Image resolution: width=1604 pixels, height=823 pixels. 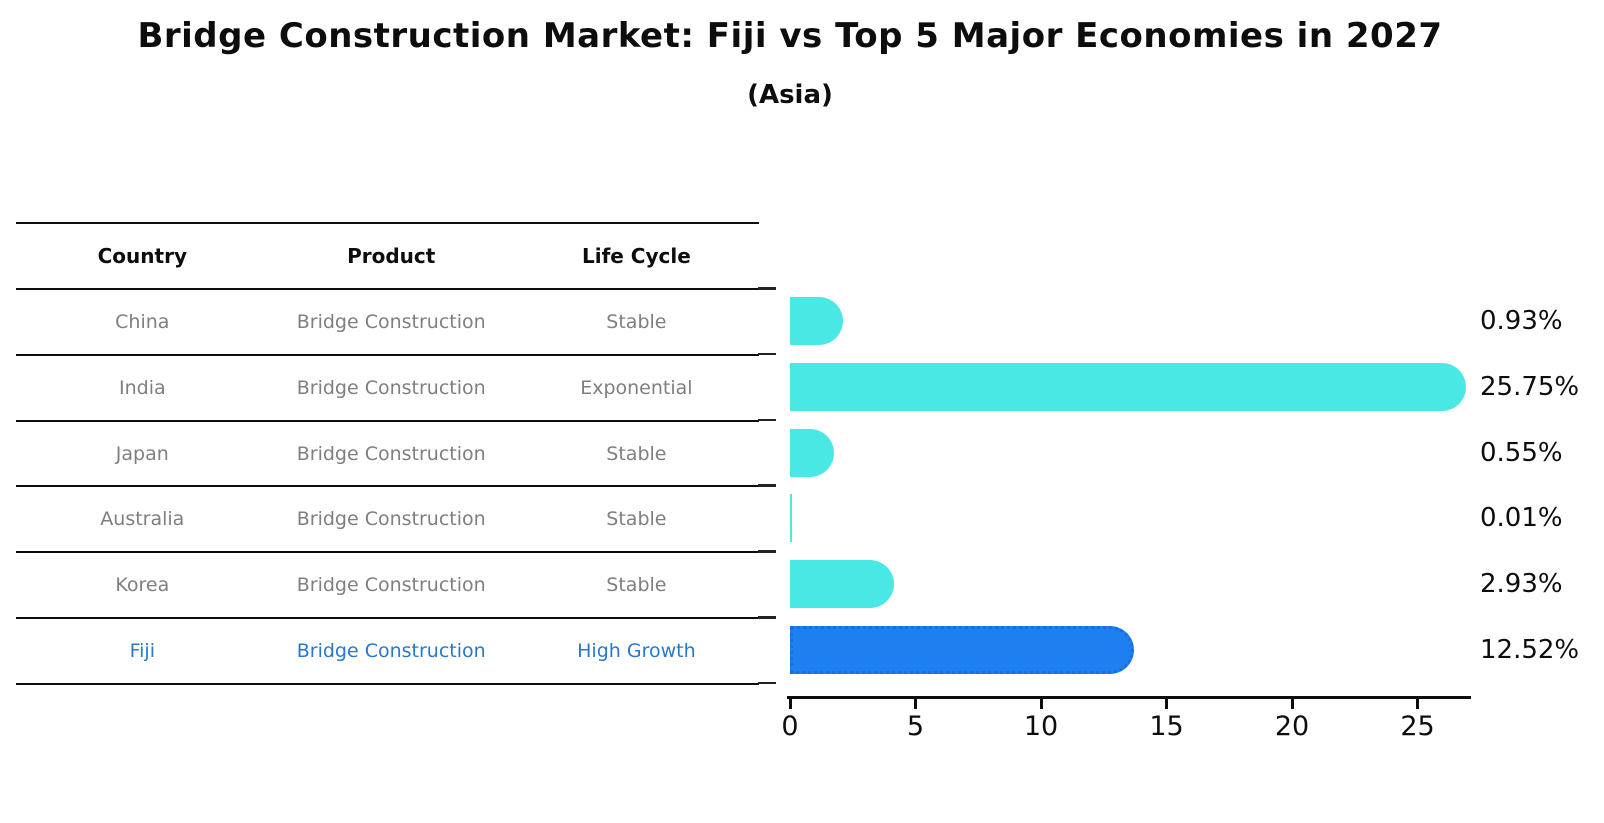 I want to click on x-tick-label: 10, so click(x=1041, y=726).